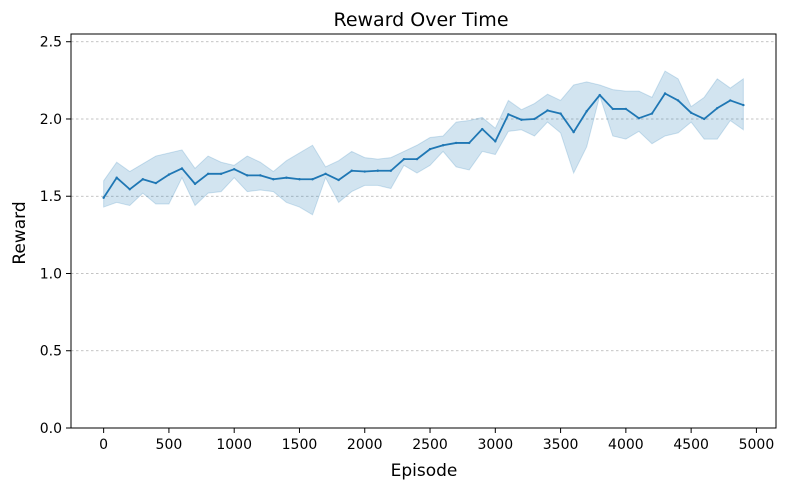  What do you see at coordinates (51, 352) in the screenshot?
I see `y-tick-label: 0.5` at bounding box center [51, 352].